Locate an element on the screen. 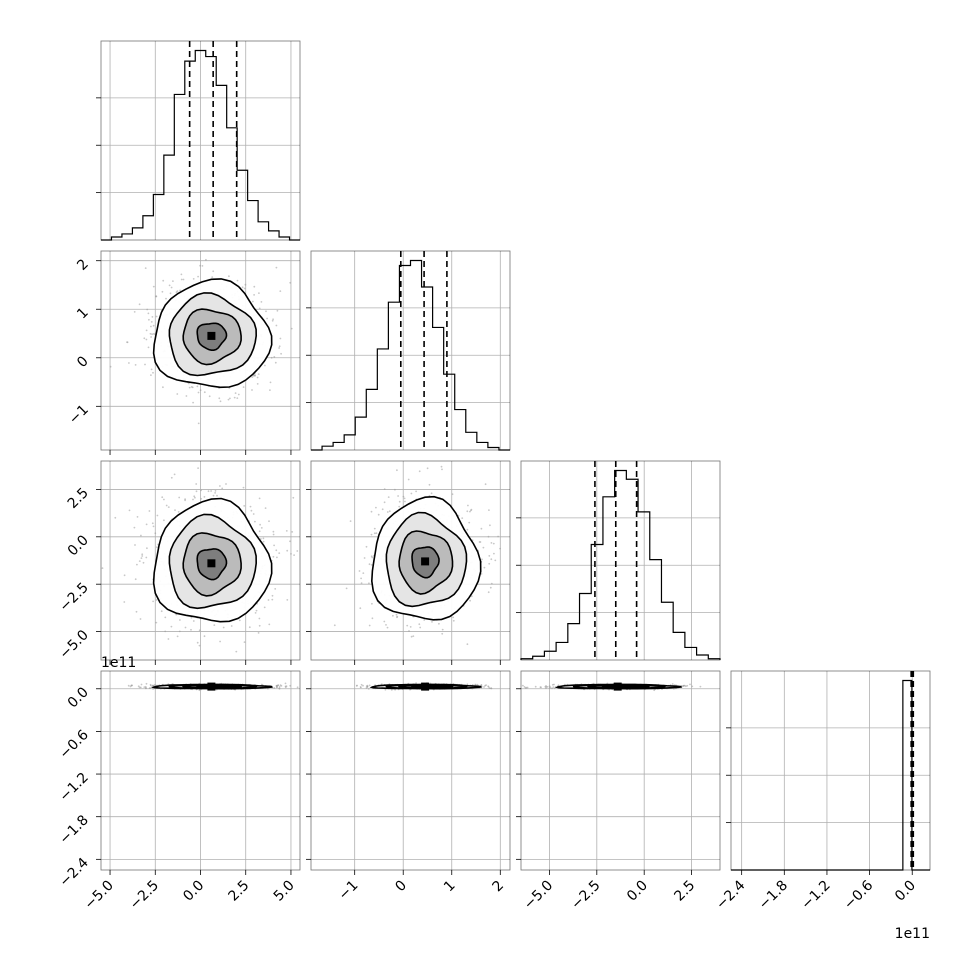 The height and width of the screenshot is (970, 970). scatter-panel-r2-c1 is located at coordinates (198, 341).